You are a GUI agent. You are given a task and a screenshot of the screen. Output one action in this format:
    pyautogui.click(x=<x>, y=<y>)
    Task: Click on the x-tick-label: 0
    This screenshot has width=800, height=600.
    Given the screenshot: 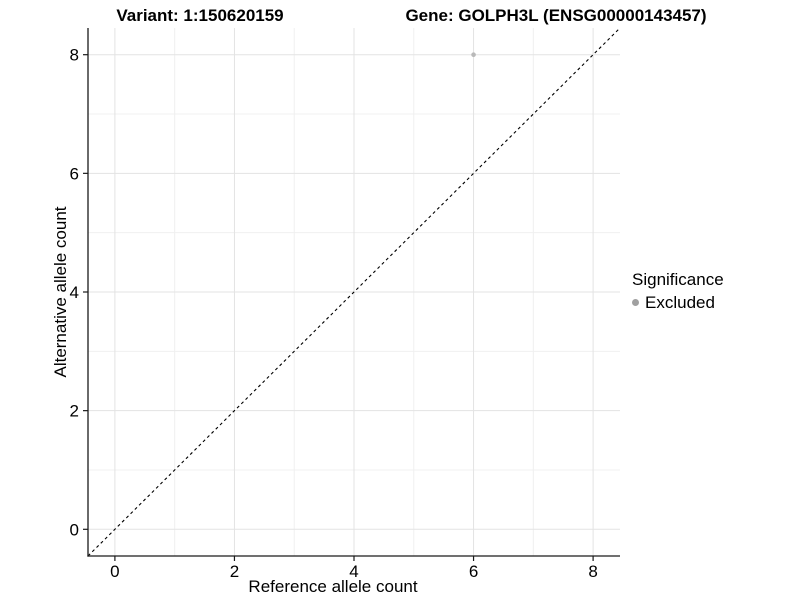 What is the action you would take?
    pyautogui.click(x=114, y=571)
    